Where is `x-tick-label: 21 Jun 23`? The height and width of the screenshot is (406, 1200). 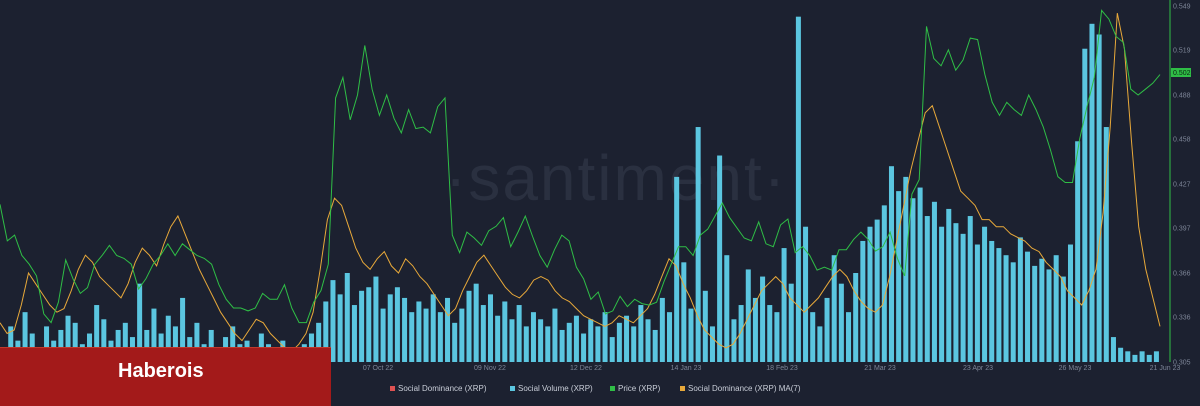 x-tick-label: 21 Jun 23 is located at coordinates (1165, 368).